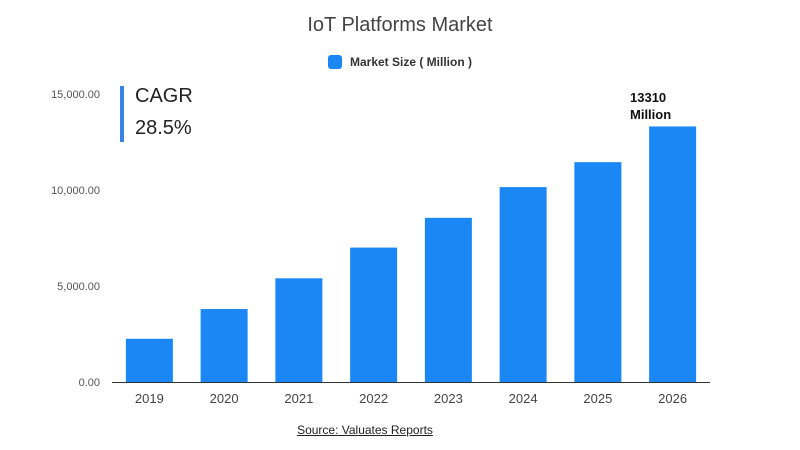  I want to click on y-tick-label: 10,000.00, so click(75, 191).